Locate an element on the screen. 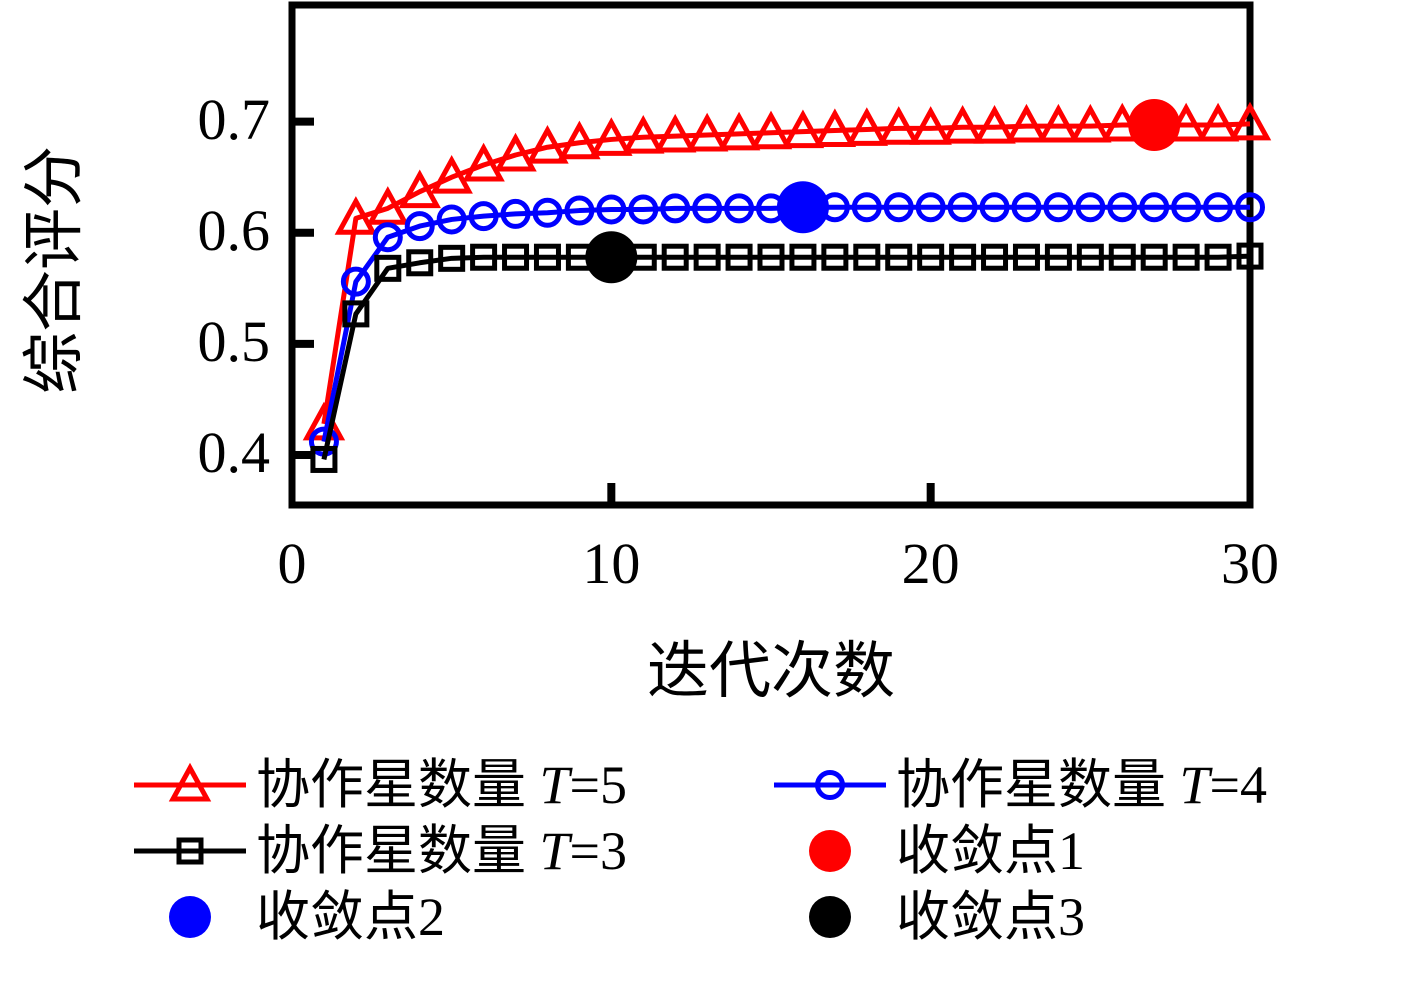  series-line is located at coordinates (786, 356).